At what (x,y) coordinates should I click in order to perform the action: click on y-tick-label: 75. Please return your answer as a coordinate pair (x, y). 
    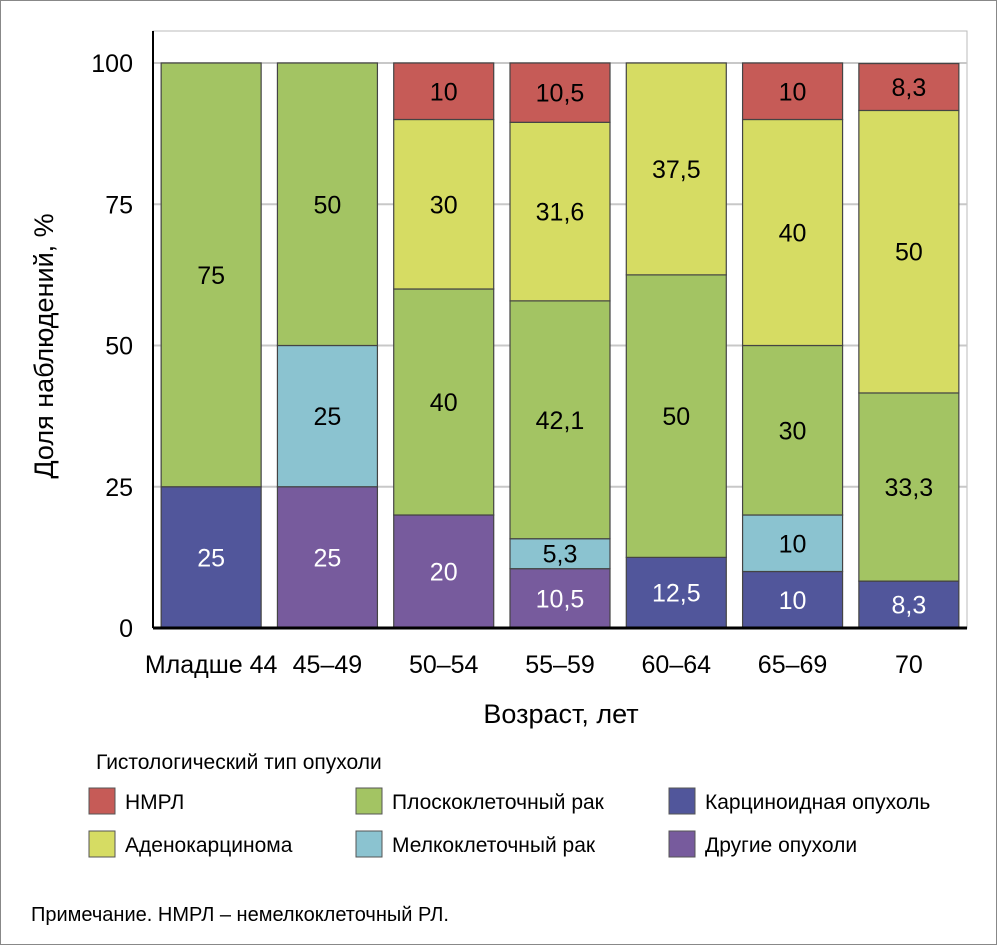
    Looking at the image, I should click on (119, 205).